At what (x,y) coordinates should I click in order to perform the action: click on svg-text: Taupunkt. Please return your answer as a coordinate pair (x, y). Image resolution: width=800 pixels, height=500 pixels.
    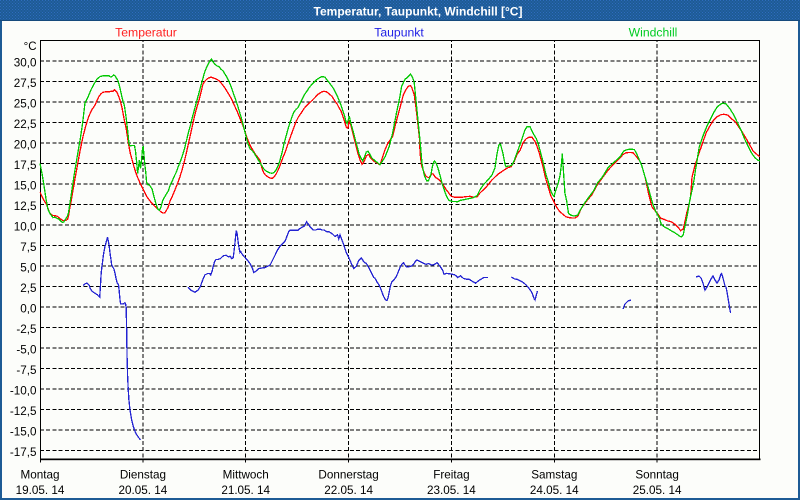
    Looking at the image, I should click on (399, 33).